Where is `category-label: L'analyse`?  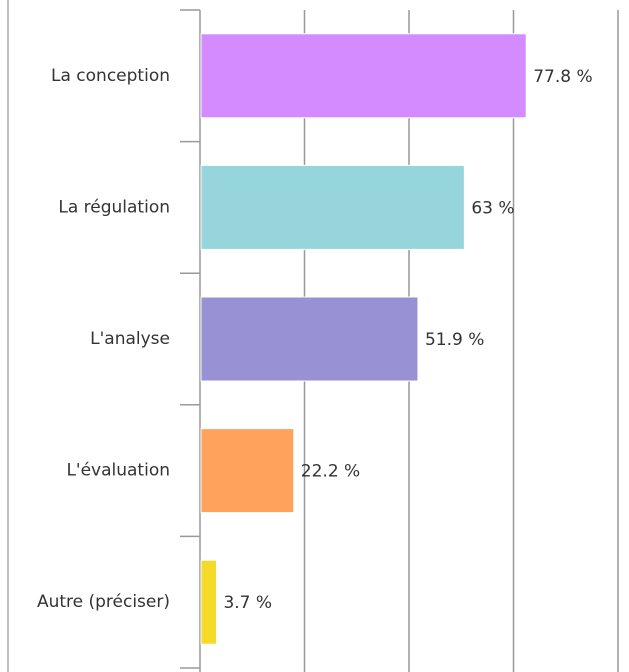
category-label: L'analyse is located at coordinates (130, 339).